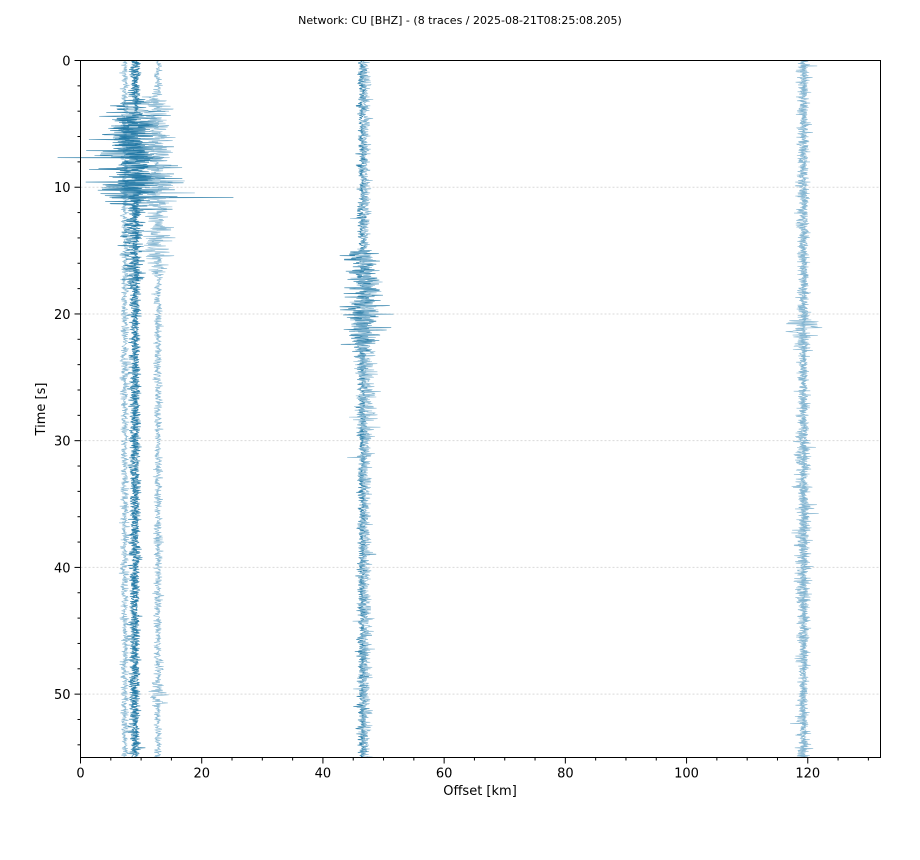  What do you see at coordinates (62, 695) in the screenshot?
I see `y-tick-label: 50` at bounding box center [62, 695].